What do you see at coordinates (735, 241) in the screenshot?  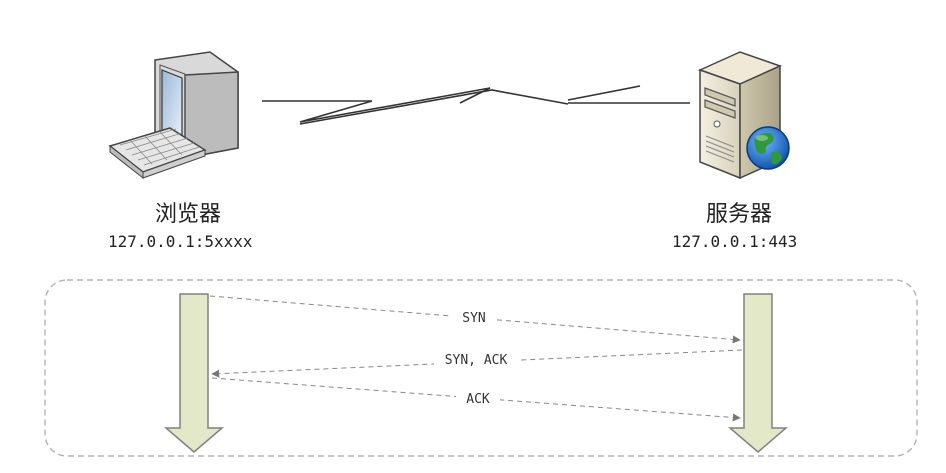 I see `server-address: 127.0.0.1:443` at bounding box center [735, 241].